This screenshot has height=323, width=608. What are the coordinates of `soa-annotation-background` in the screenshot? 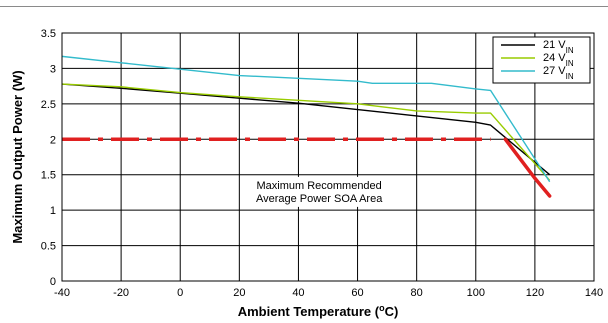 It's located at (319, 191).